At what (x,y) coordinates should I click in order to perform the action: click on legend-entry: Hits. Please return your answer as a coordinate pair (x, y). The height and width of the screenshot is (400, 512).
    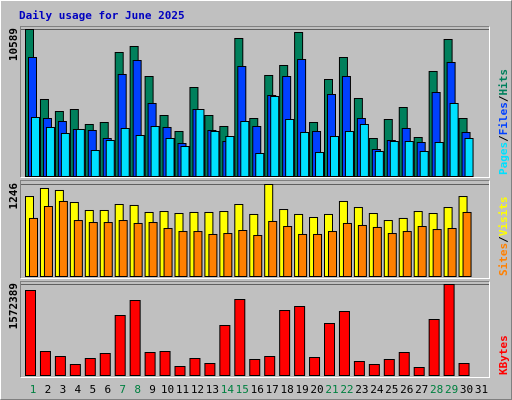
    Looking at the image, I should click on (503, 82).